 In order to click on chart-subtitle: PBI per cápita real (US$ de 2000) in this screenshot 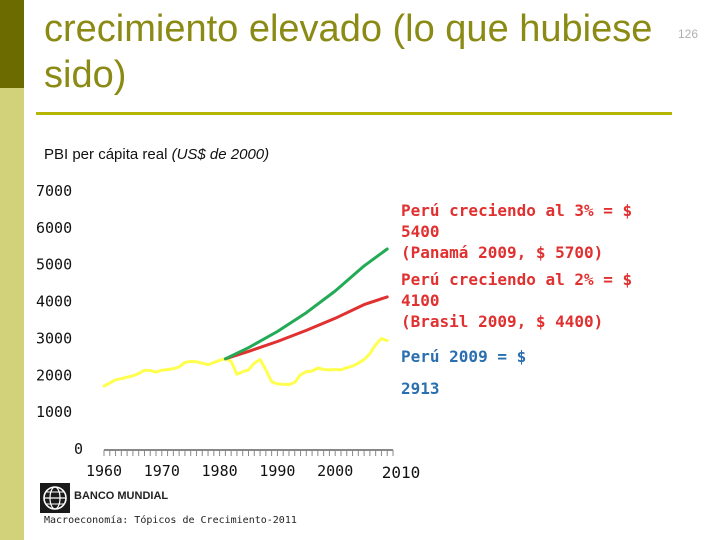, I will do `click(156, 154)`.